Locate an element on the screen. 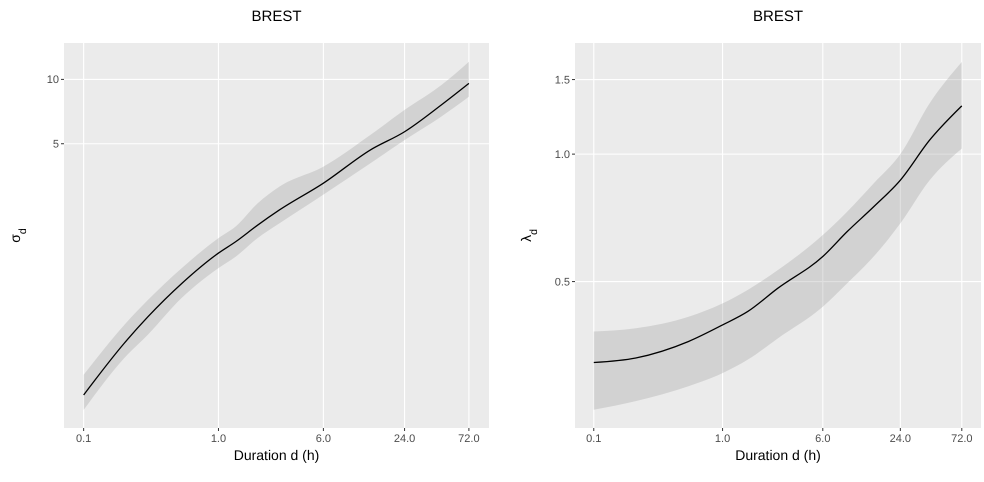 The image size is (984, 482). y-tick-label: 10 is located at coordinates (52, 80).